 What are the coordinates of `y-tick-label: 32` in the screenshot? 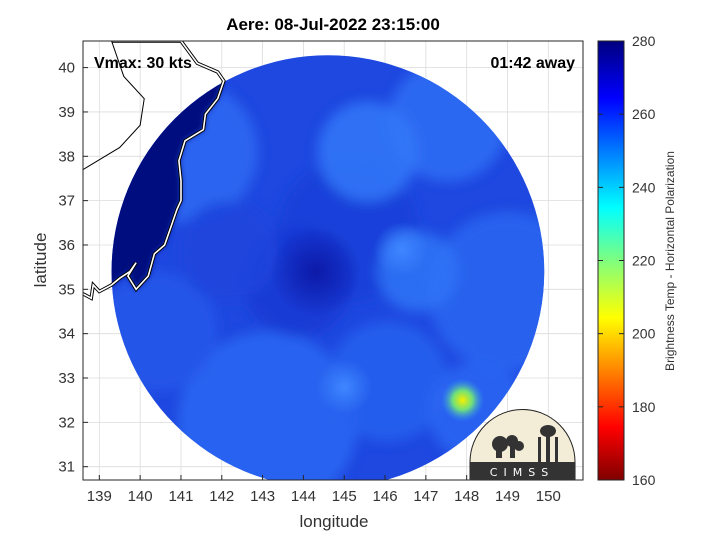 It's located at (66, 422).